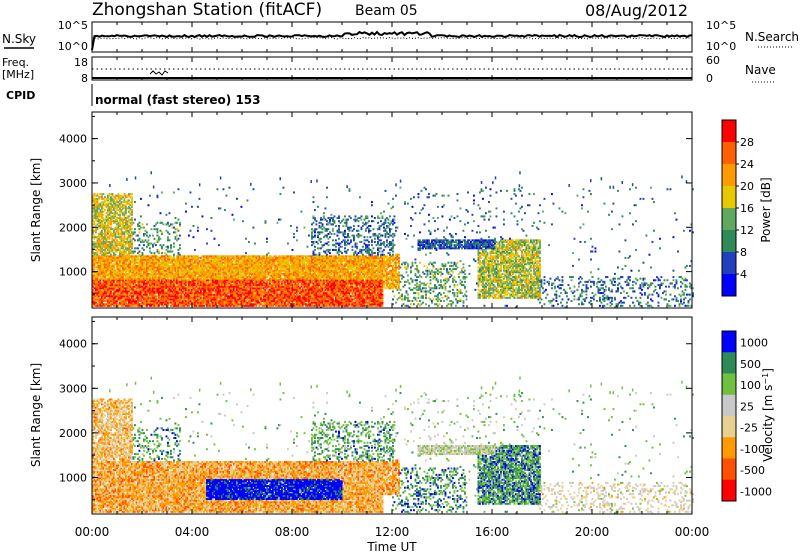 Image resolution: width=800 pixels, height=554 pixels. Describe the element at coordinates (392, 40) in the screenshot. I see `sky-count-line` at that location.